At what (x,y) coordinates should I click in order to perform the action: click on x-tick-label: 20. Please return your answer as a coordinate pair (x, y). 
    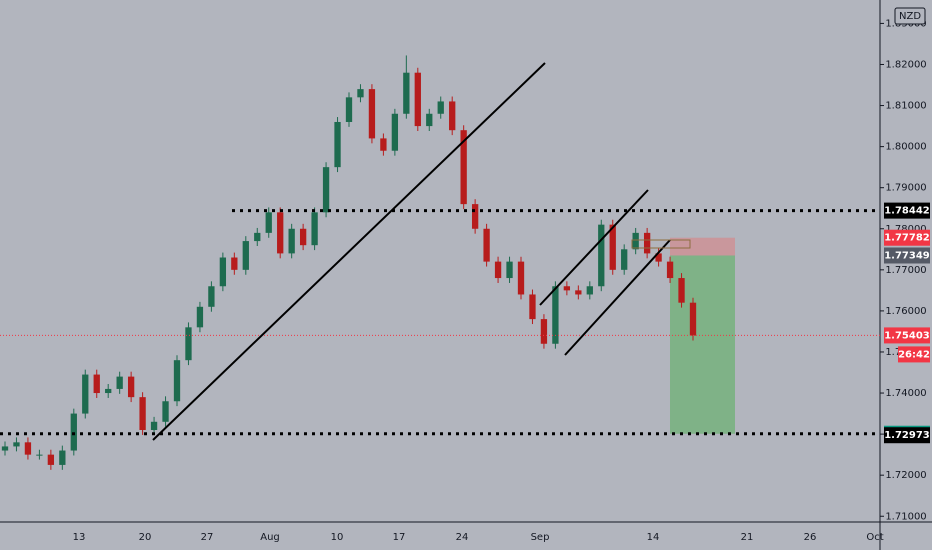
    Looking at the image, I should click on (145, 537).